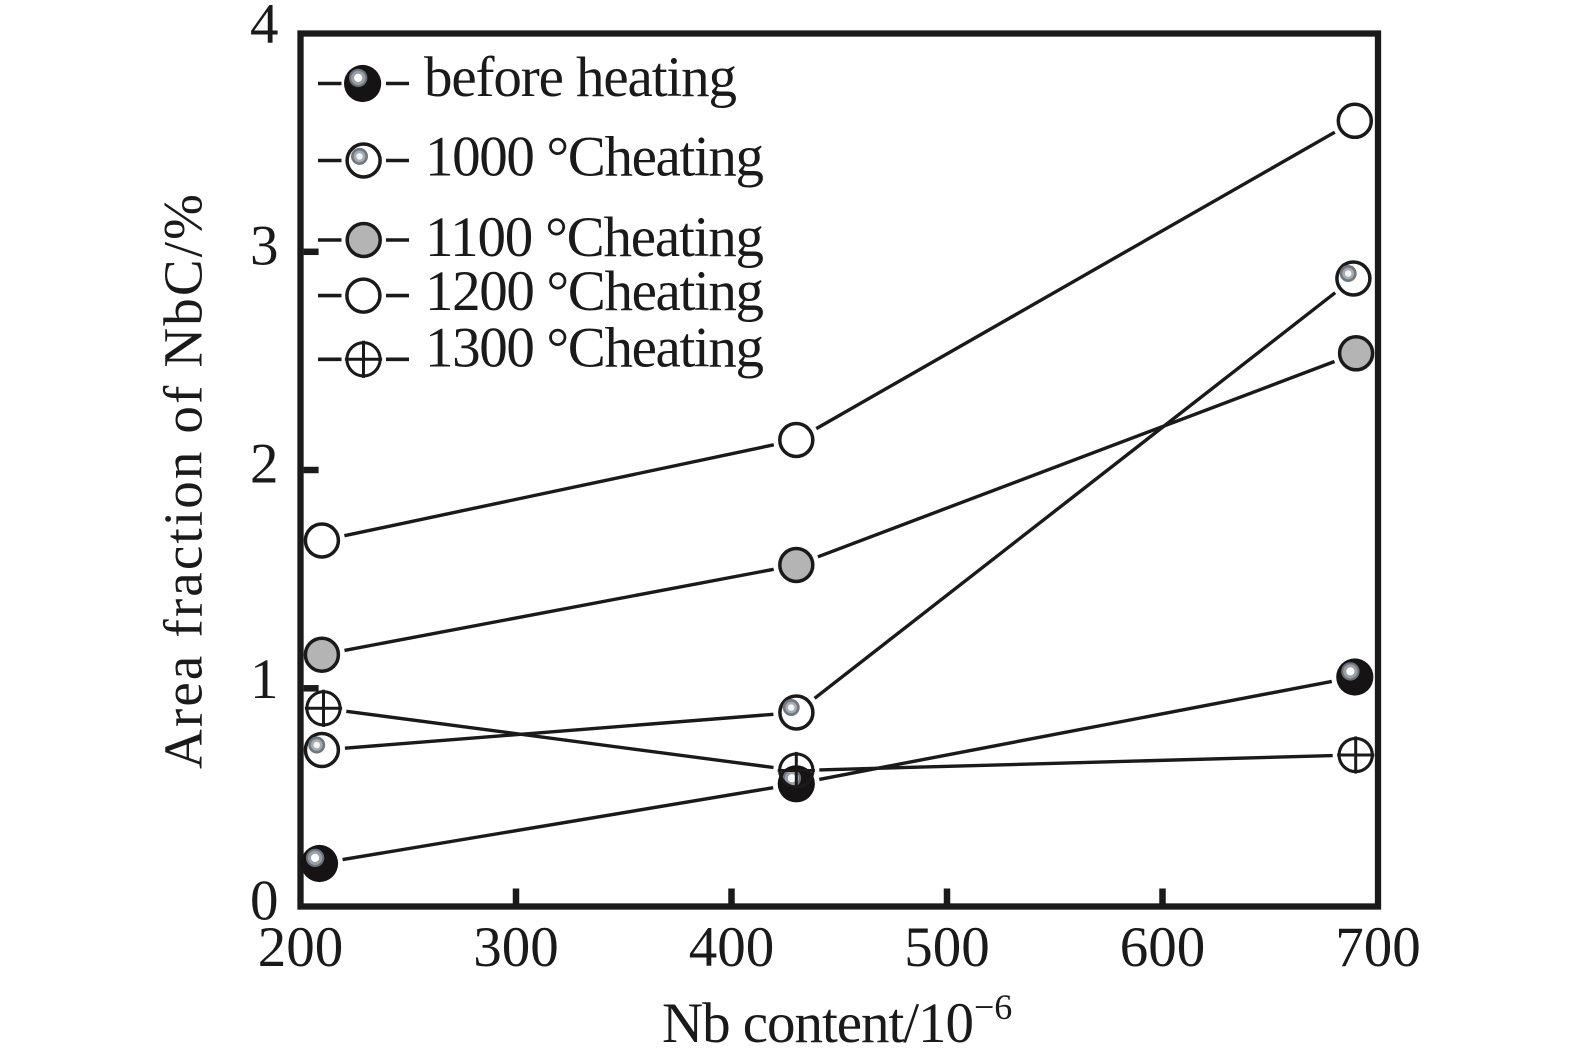 The width and height of the screenshot is (1575, 1059). Describe the element at coordinates (594, 291) in the screenshot. I see `svg-text: 1200 °Cheating` at that location.